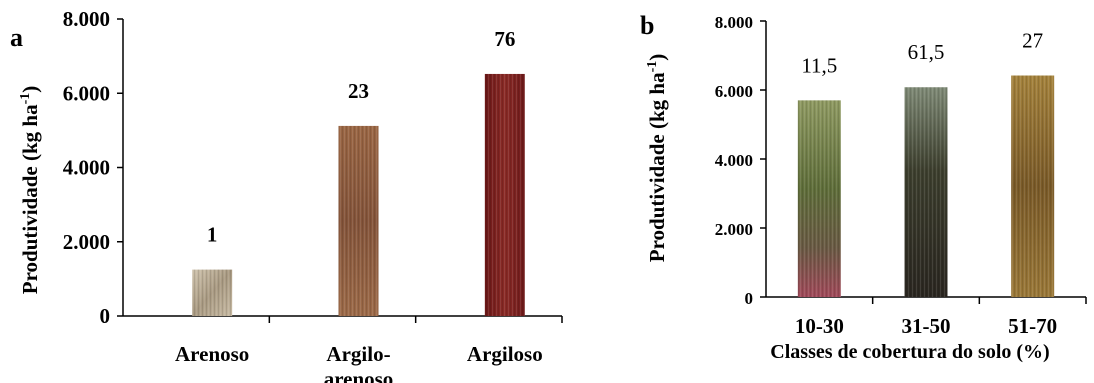 The height and width of the screenshot is (383, 1094). I want to click on y-tick-label-a: 0, so click(105, 316).